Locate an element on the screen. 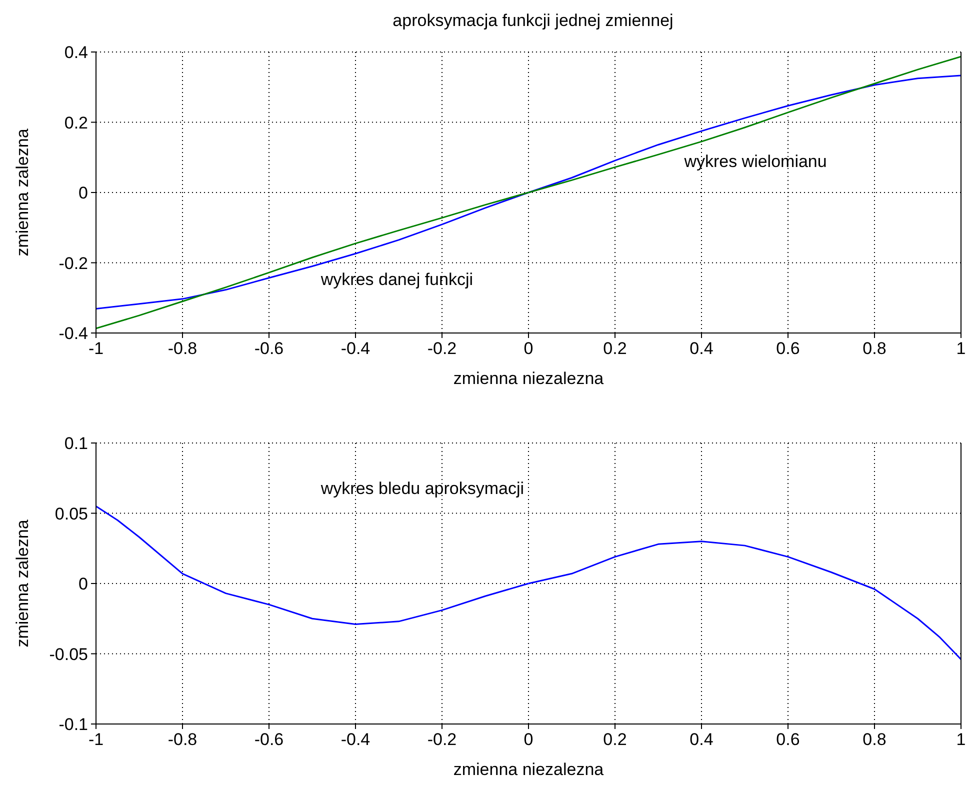  series-label: wykres danej funkcji is located at coordinates (397, 280).